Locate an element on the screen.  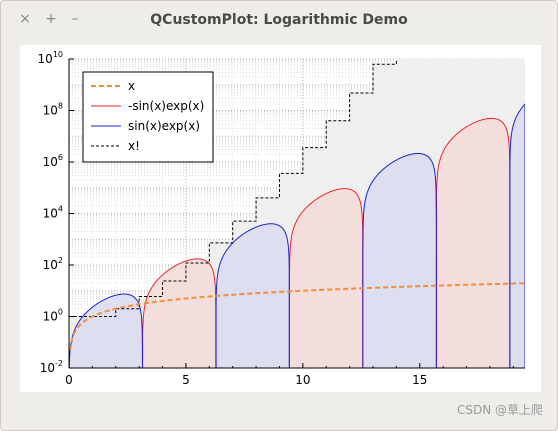
x-tick-label: 15 is located at coordinates (419, 380).